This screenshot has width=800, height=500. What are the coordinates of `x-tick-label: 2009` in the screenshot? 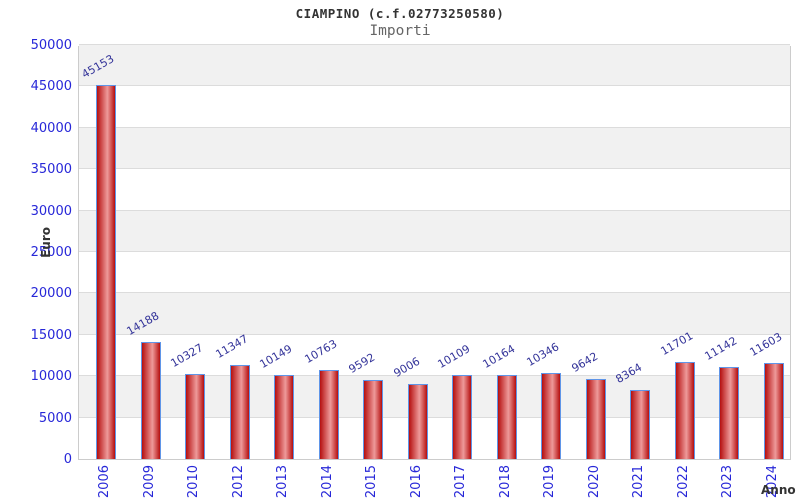 It's located at (149, 482).